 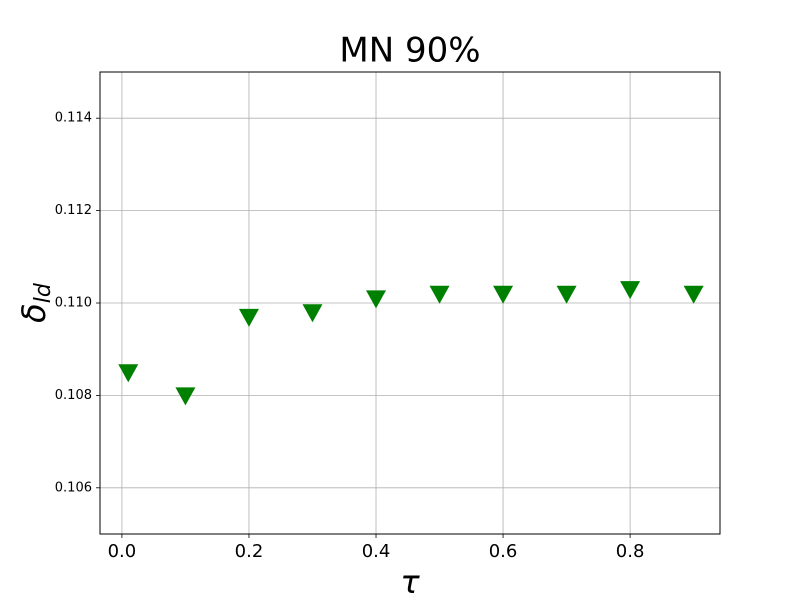 What do you see at coordinates (122, 551) in the screenshot?
I see `x-tick-label: 0.0` at bounding box center [122, 551].